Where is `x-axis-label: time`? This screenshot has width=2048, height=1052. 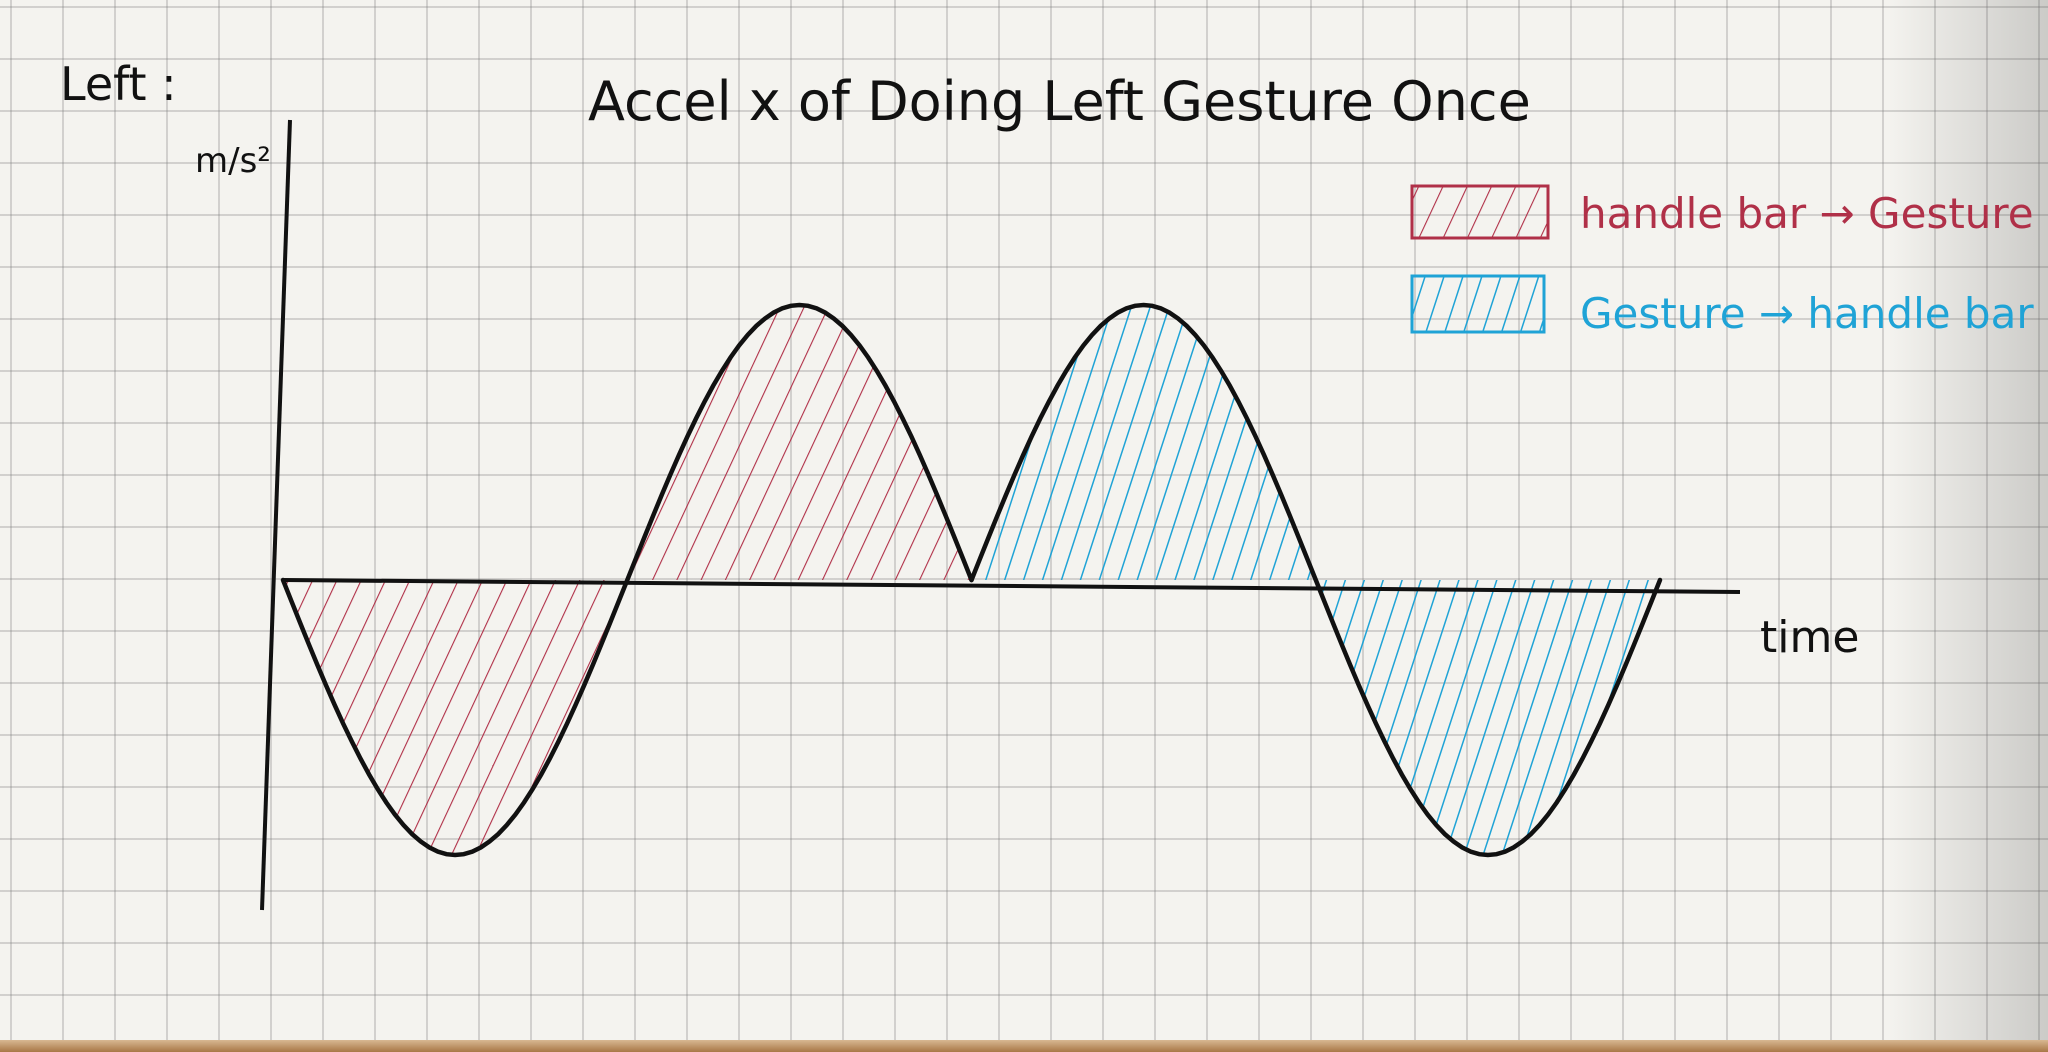
x-axis-label: time is located at coordinates (1809, 637).